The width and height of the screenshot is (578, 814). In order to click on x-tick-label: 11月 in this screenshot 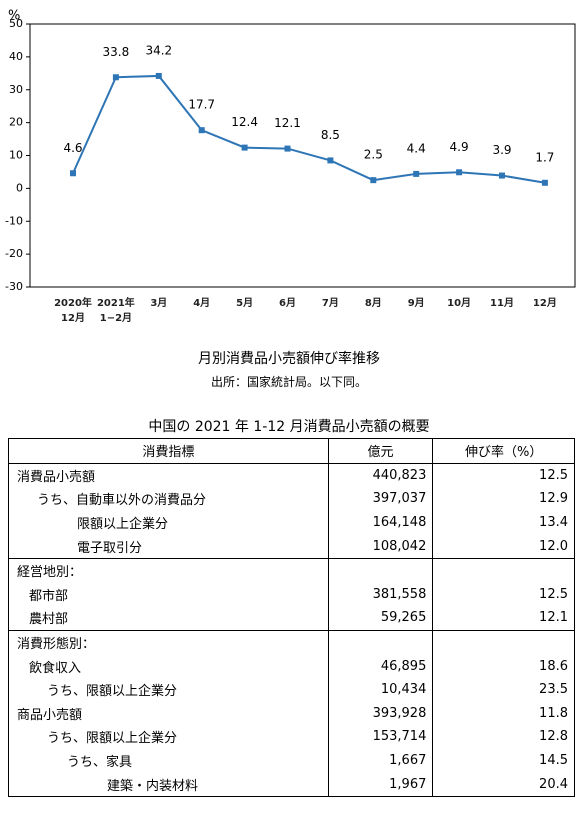, I will do `click(502, 303)`.